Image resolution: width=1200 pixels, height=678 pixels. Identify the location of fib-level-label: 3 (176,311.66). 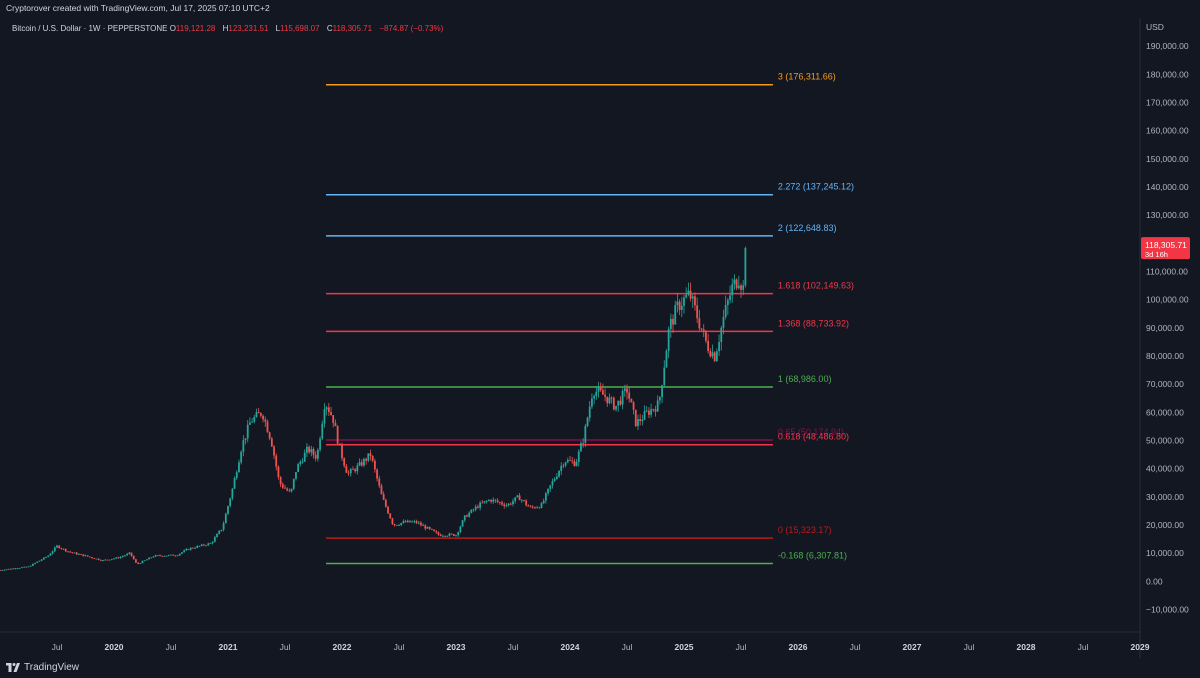
(807, 77).